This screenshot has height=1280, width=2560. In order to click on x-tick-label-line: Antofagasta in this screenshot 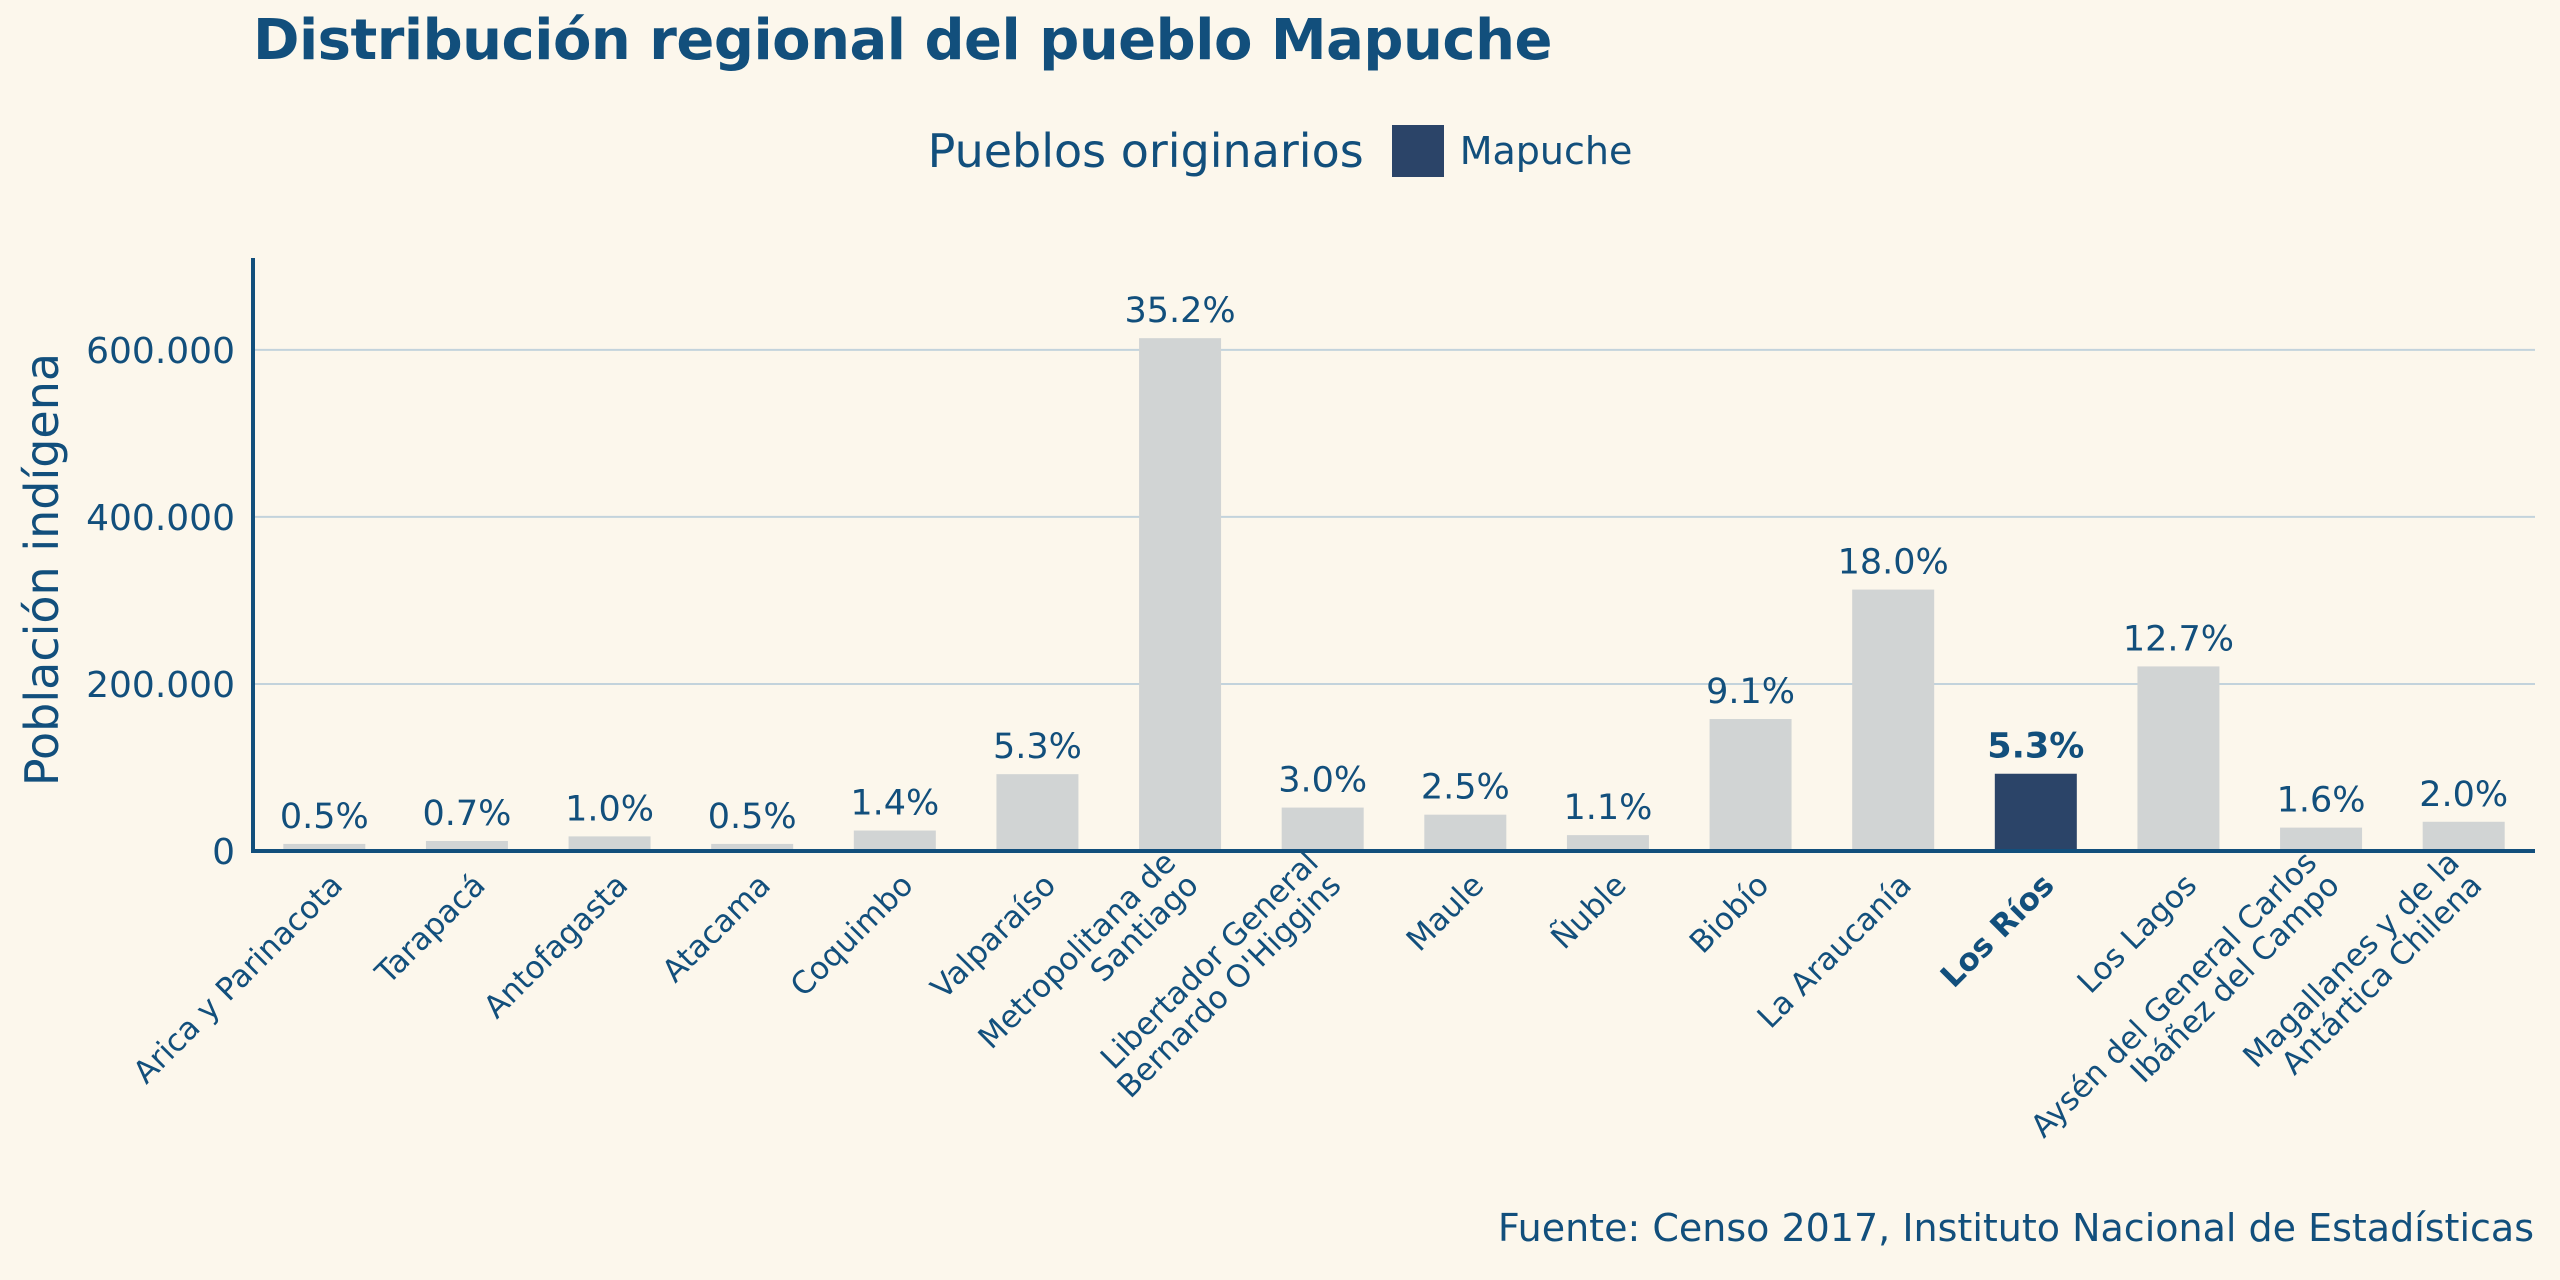, I will do `click(556, 946)`.